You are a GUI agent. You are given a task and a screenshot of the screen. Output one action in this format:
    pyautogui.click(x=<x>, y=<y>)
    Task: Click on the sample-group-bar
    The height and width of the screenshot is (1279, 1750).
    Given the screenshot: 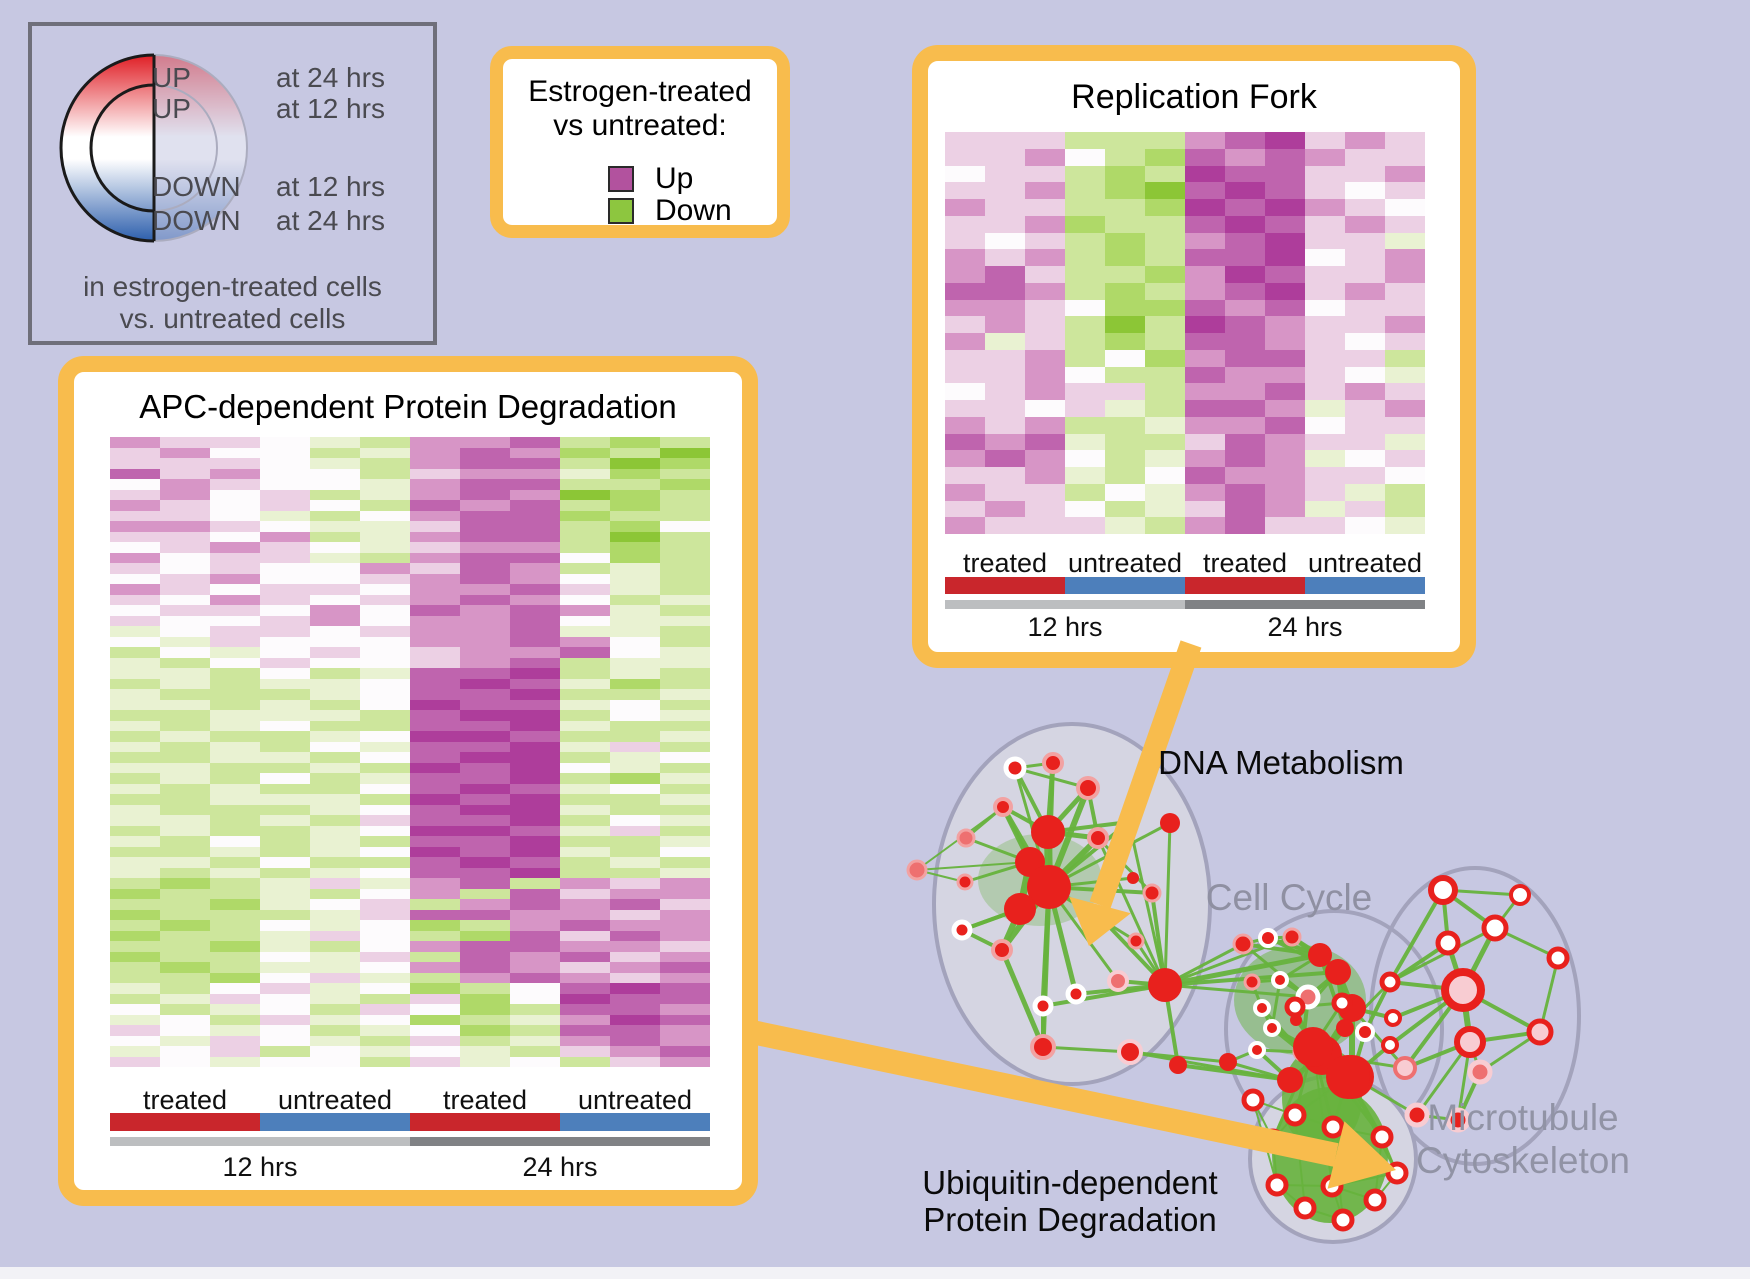 What is the action you would take?
    pyautogui.click(x=485, y=1122)
    